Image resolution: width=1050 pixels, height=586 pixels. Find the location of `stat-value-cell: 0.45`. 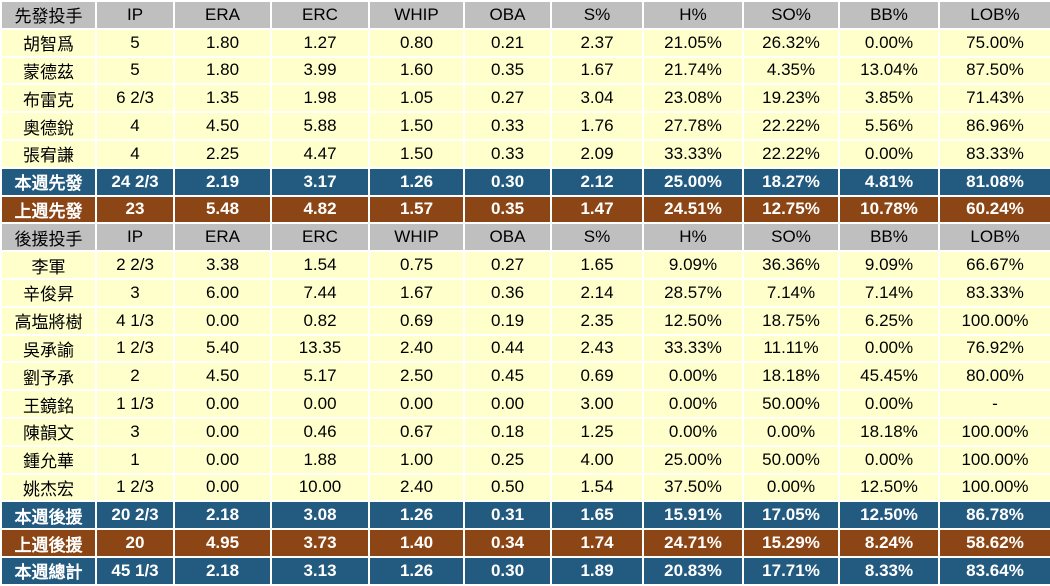

stat-value-cell: 0.45 is located at coordinates (507, 376).